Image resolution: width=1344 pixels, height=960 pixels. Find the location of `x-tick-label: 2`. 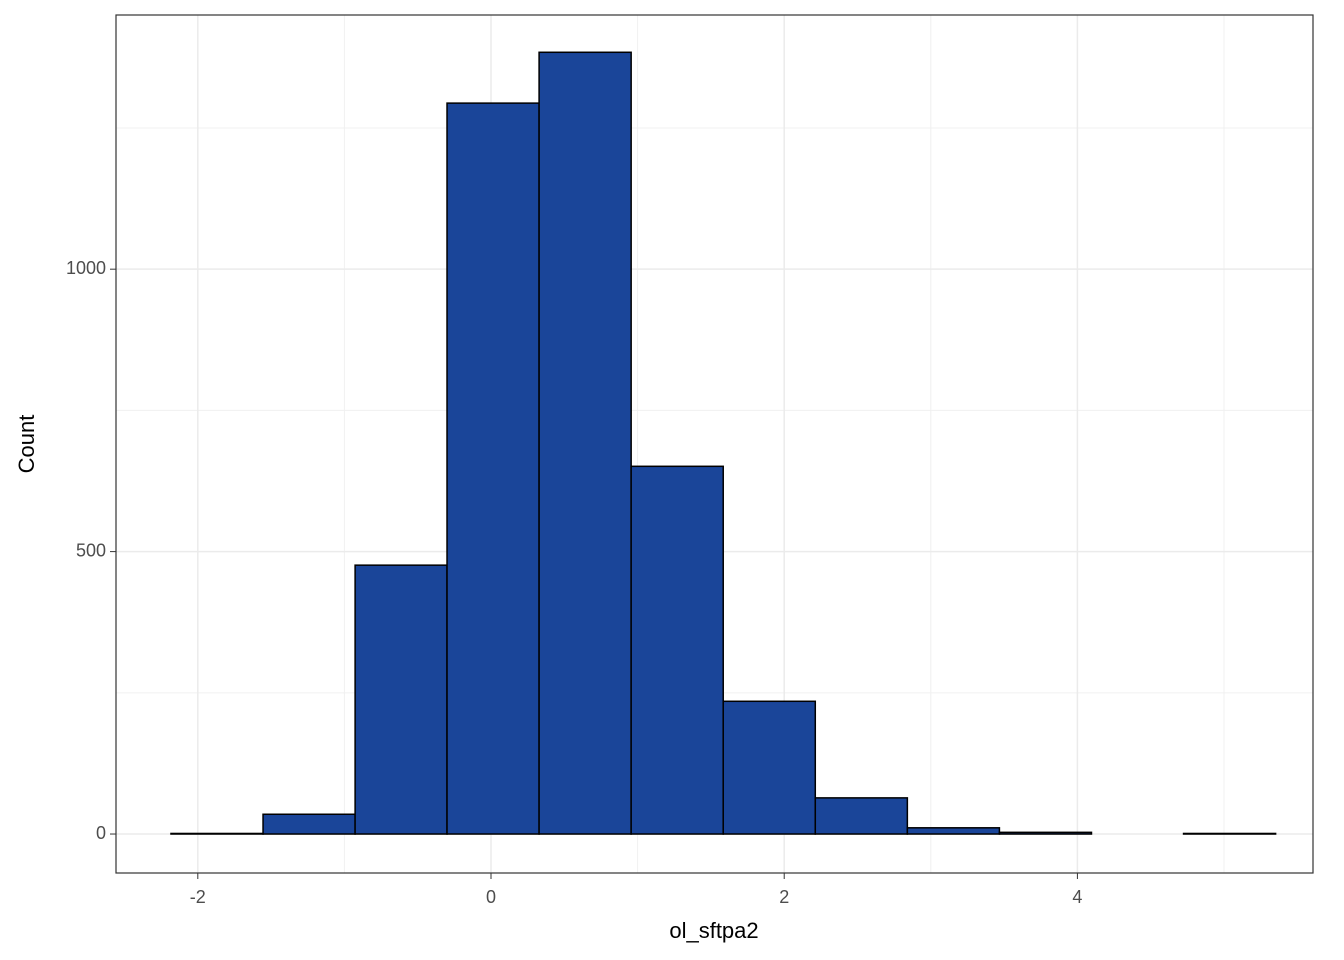

x-tick-label: 2 is located at coordinates (784, 897).